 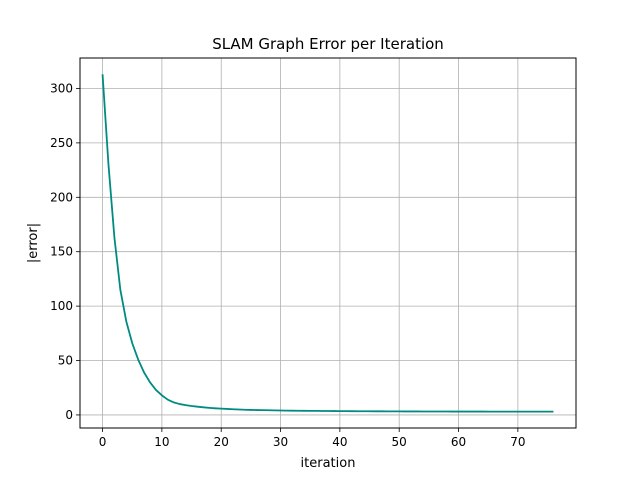 I want to click on x-tick-label: 10, so click(x=161, y=442).